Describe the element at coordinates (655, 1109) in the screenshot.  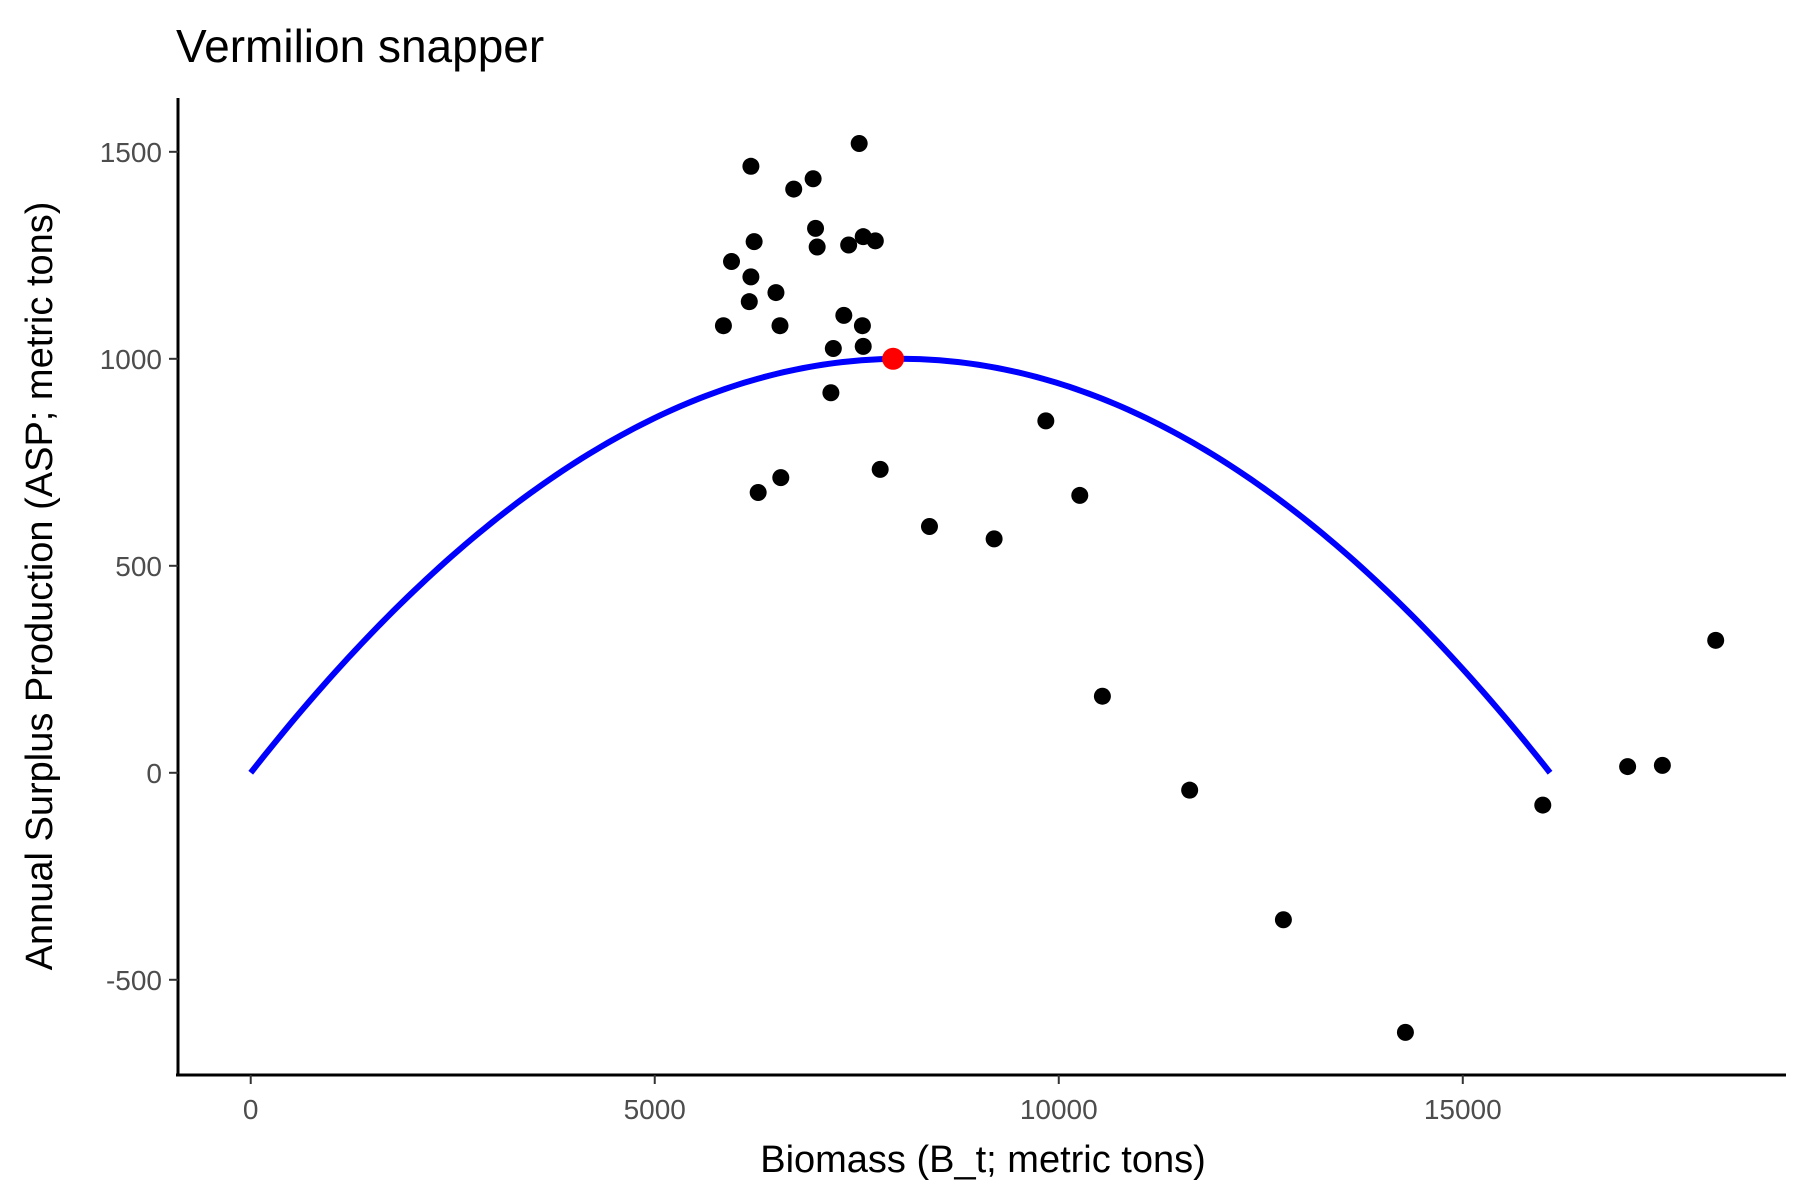
I see `x-tick-label: 5000` at that location.